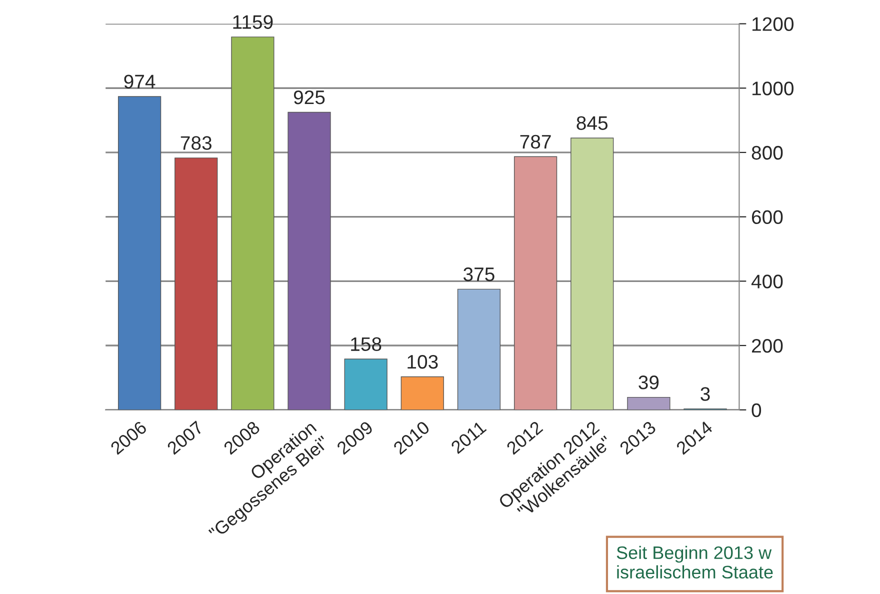 This screenshot has width=880, height=594. Describe the element at coordinates (648, 383) in the screenshot. I see `data-label: 39` at that location.